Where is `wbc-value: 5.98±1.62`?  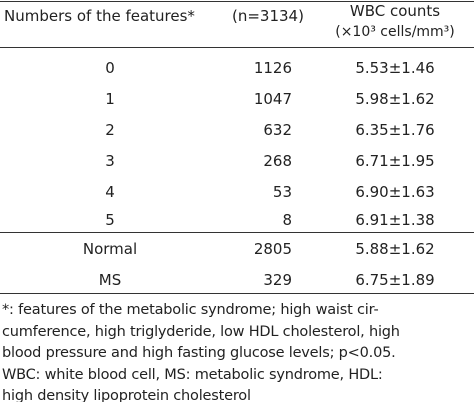 wbc-value: 5.98±1.62 is located at coordinates (395, 99).